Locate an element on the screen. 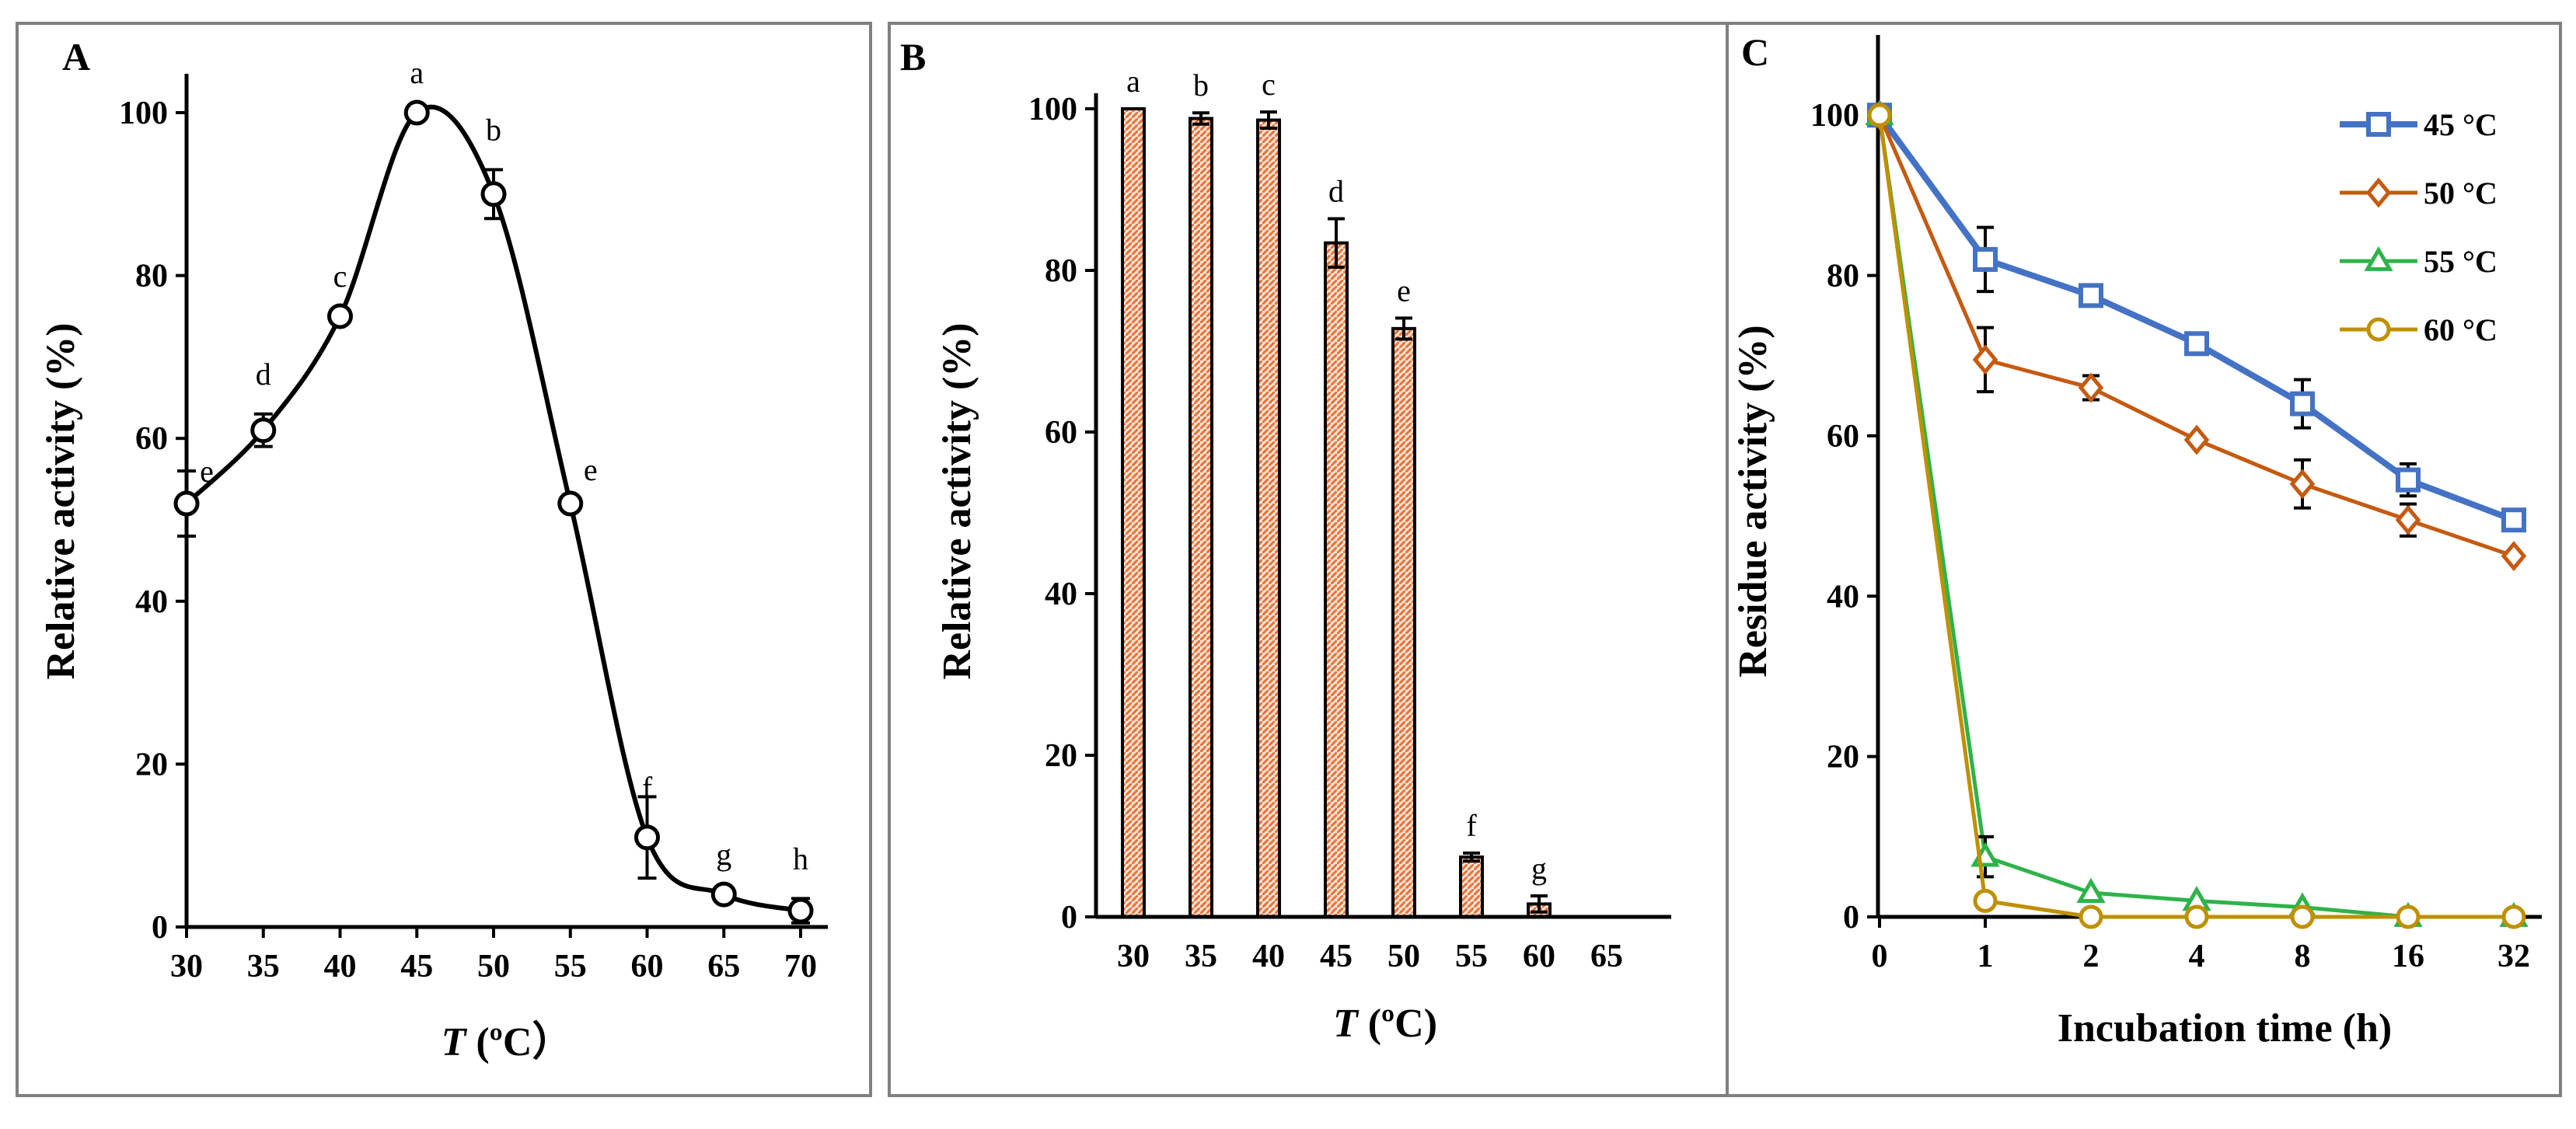 The width and height of the screenshot is (2576, 1129). panel-b-x-title-rest: (ºC) is located at coordinates (1398, 1024).